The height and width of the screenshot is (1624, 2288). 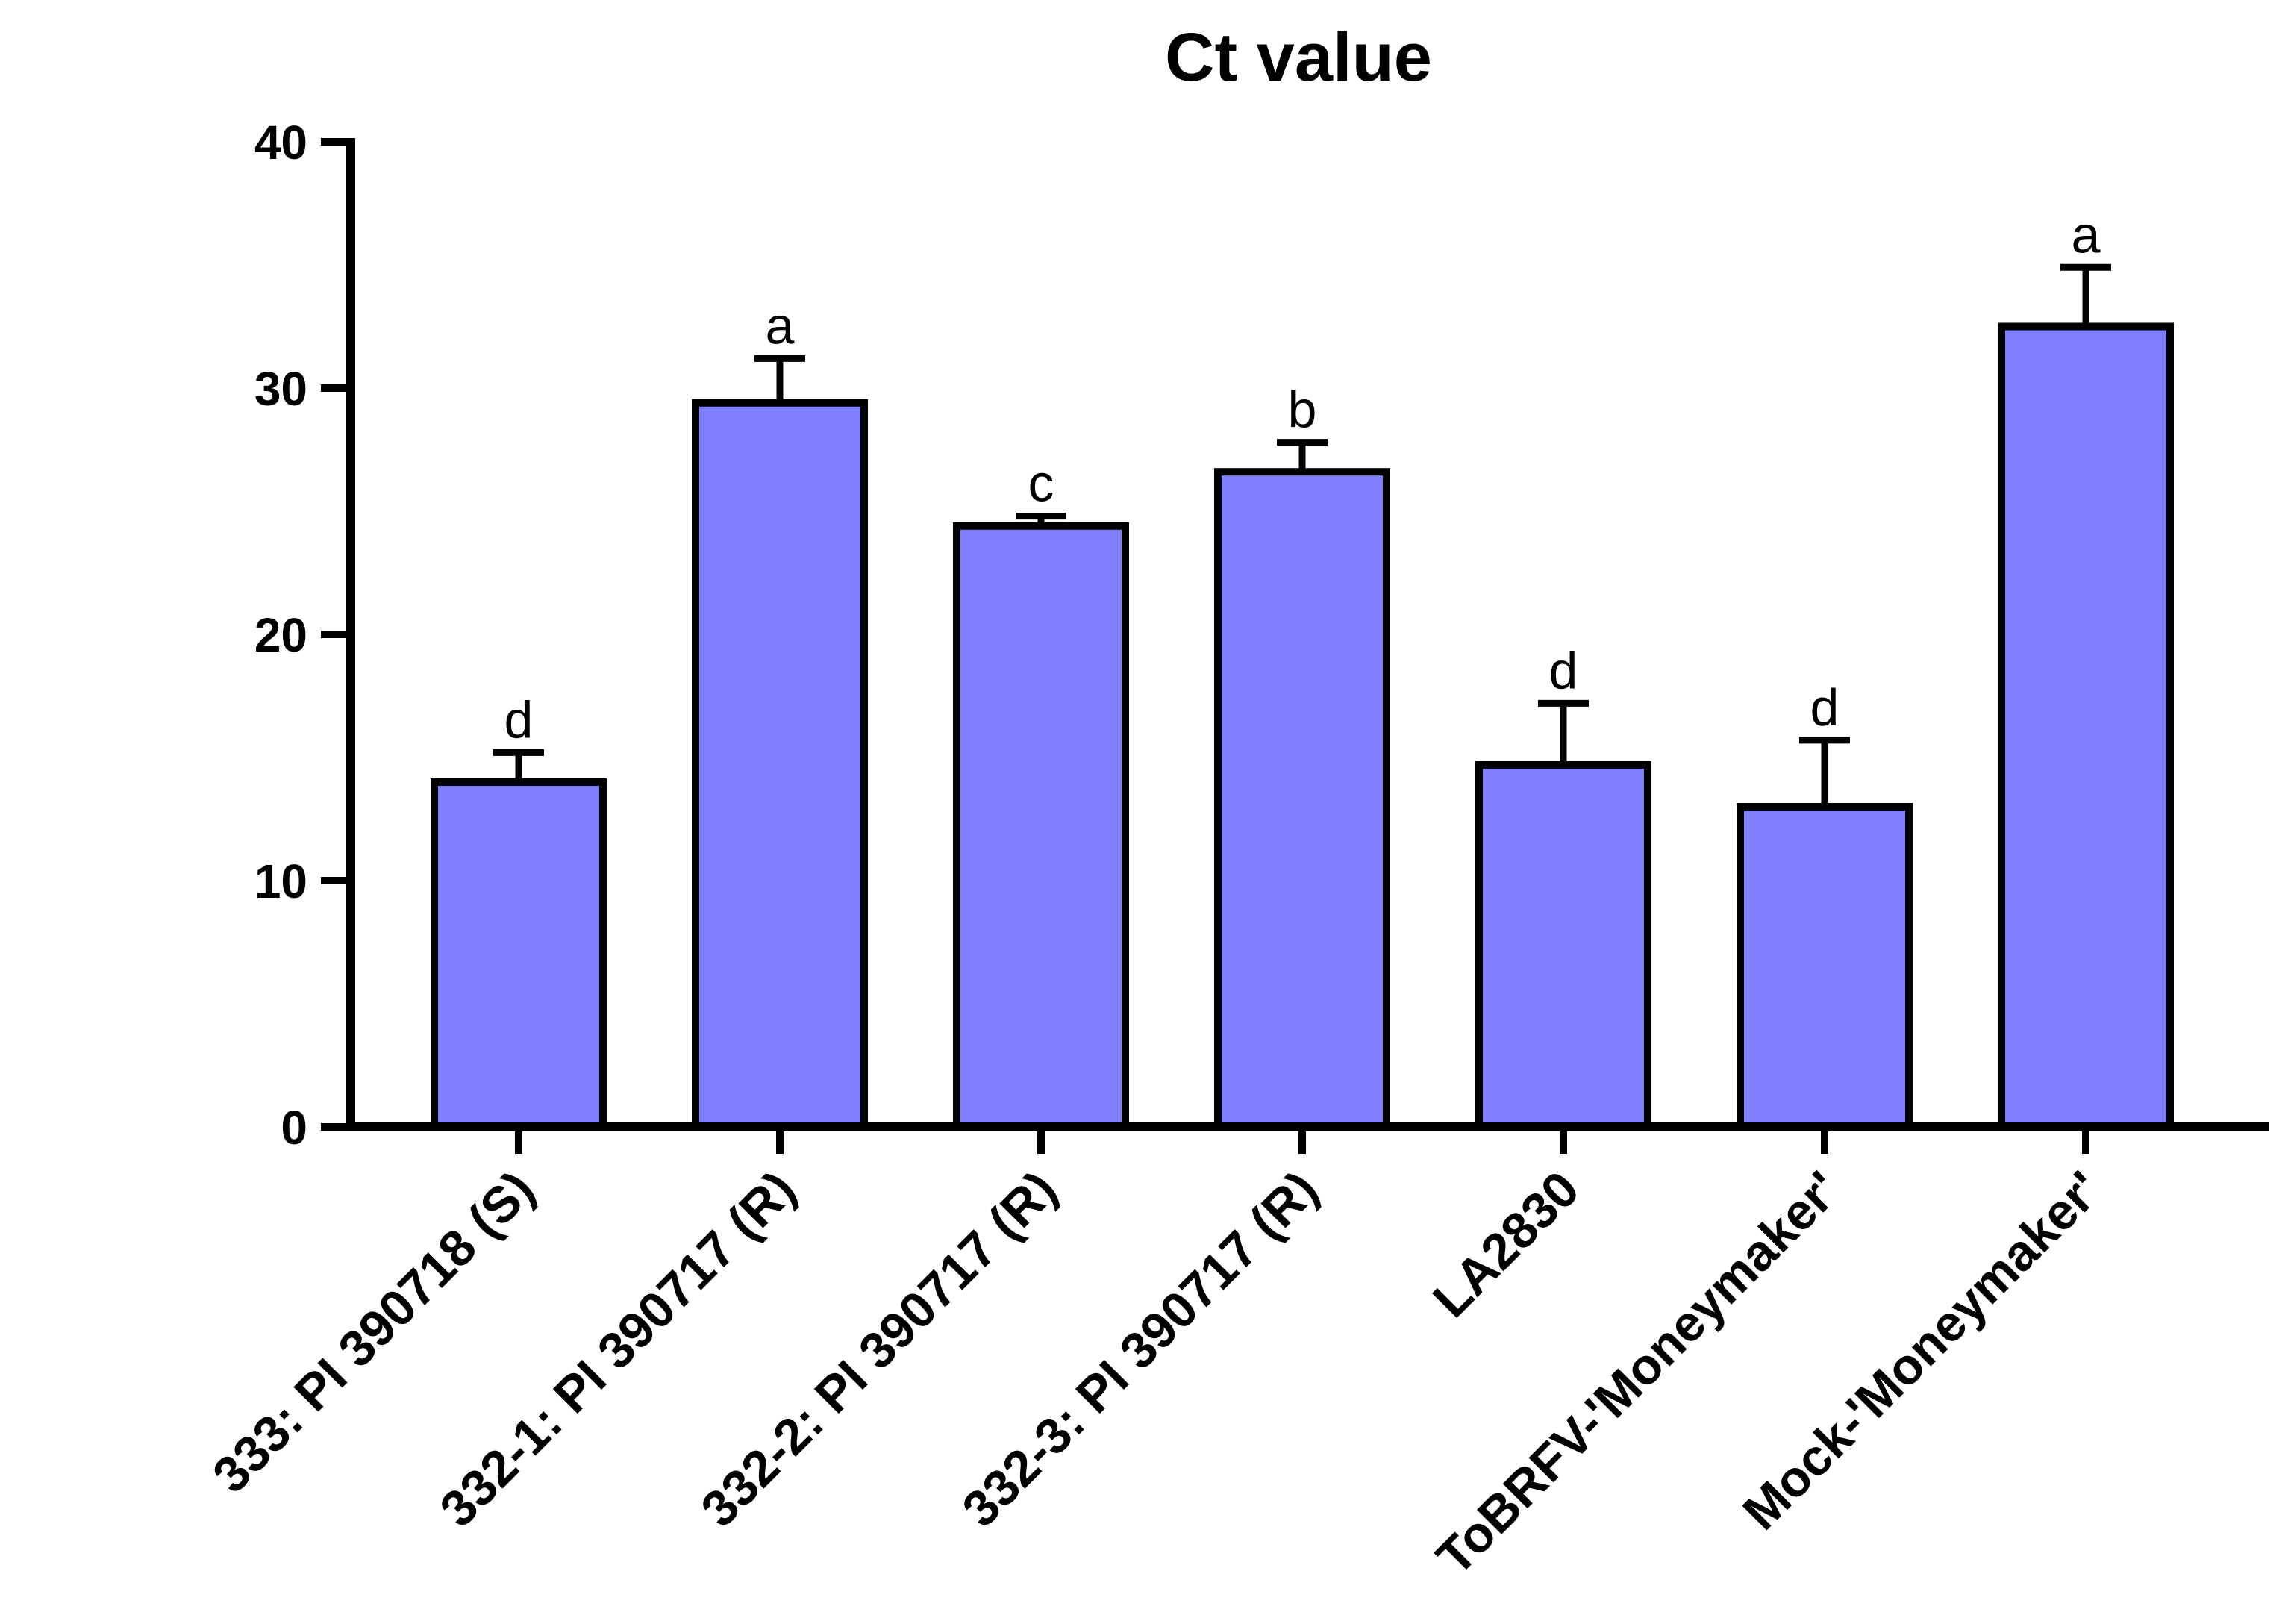 What do you see at coordinates (294, 1128) in the screenshot?
I see `y-tick-label-1: 0` at bounding box center [294, 1128].